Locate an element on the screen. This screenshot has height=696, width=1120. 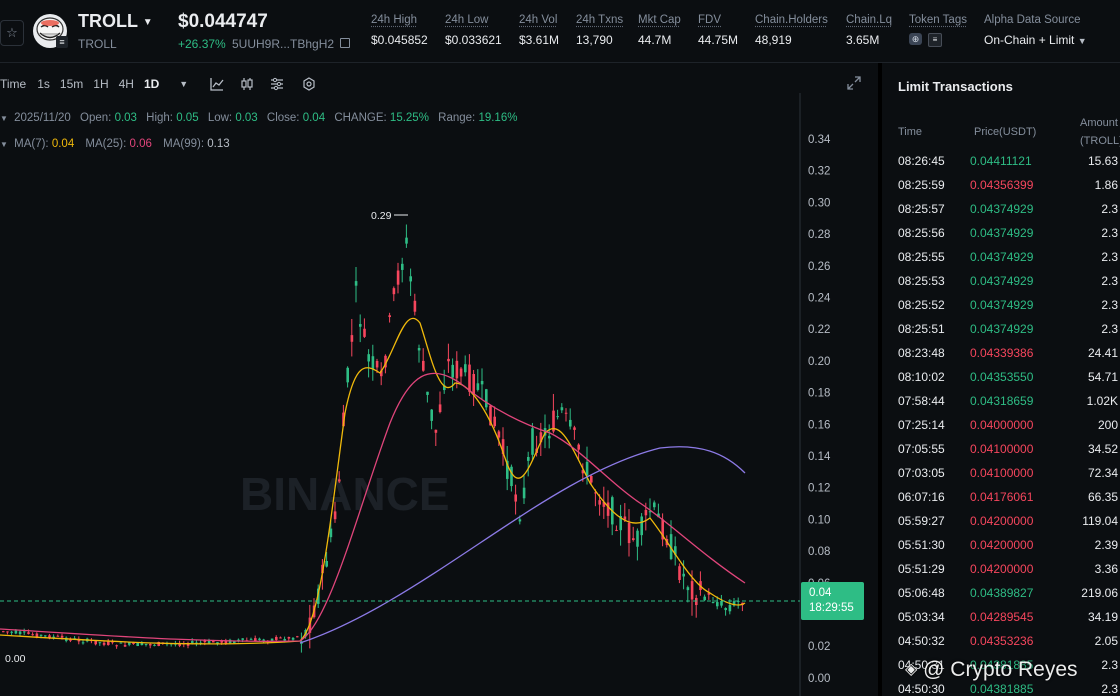
peak-price-label: 0.29 is located at coordinates (381, 216).